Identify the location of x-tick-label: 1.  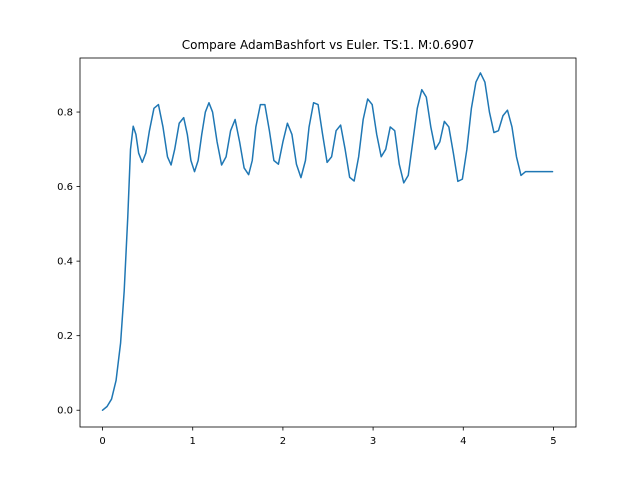
(193, 441).